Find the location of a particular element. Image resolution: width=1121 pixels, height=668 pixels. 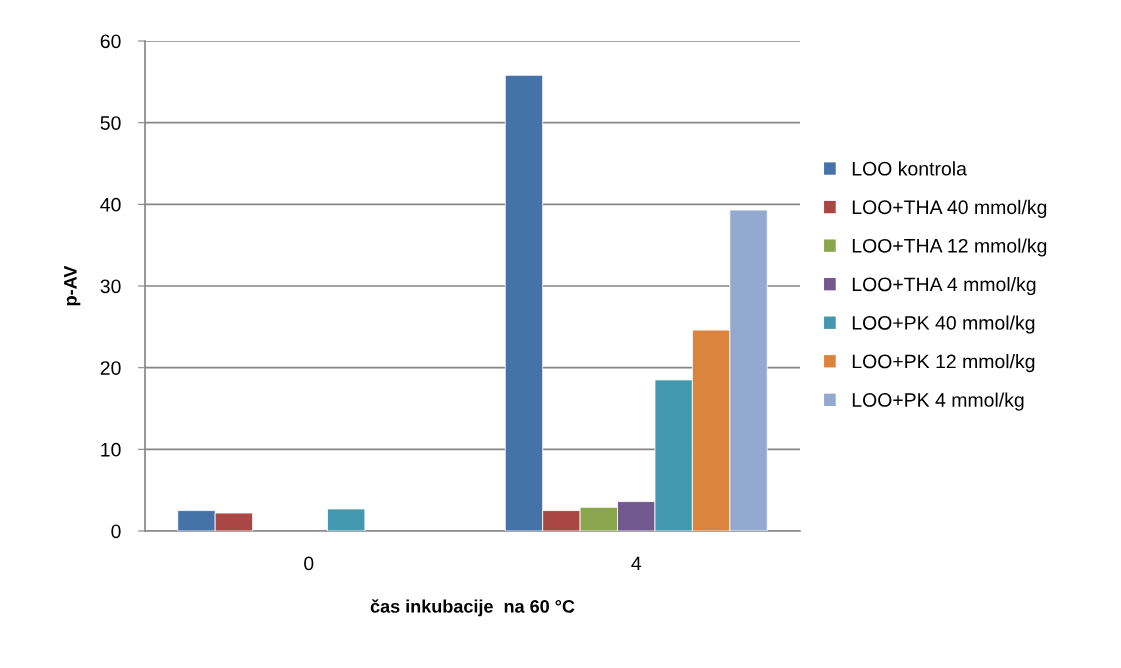

legend-label: LOO+PK 12 mmol/kg is located at coordinates (943, 363).